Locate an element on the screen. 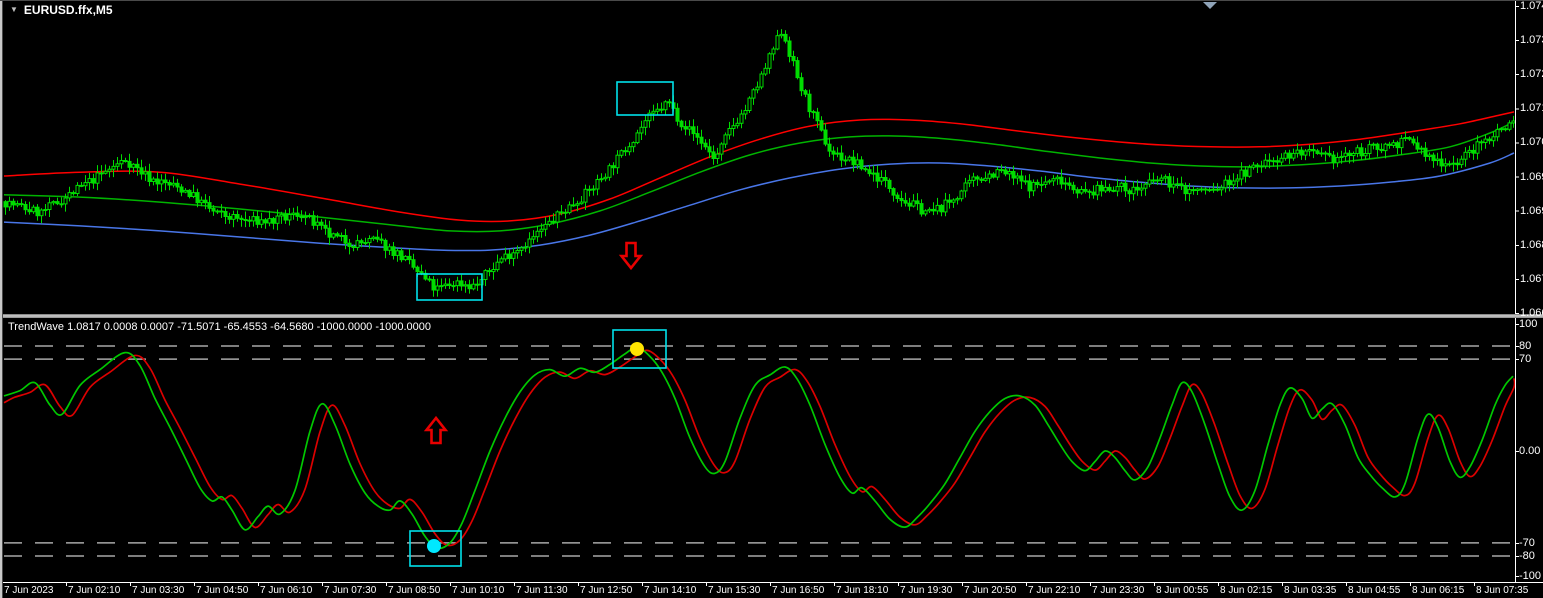 The image size is (1543, 598). symbol-dropdown-icon: ▼ is located at coordinates (14, 9).